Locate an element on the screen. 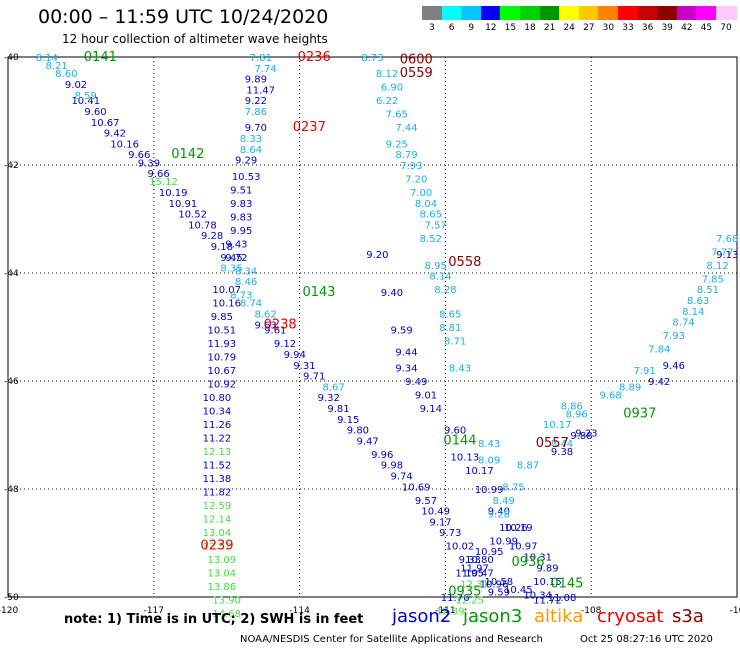 The width and height of the screenshot is (740, 650). data-point-label: 10.97 is located at coordinates (523, 547).